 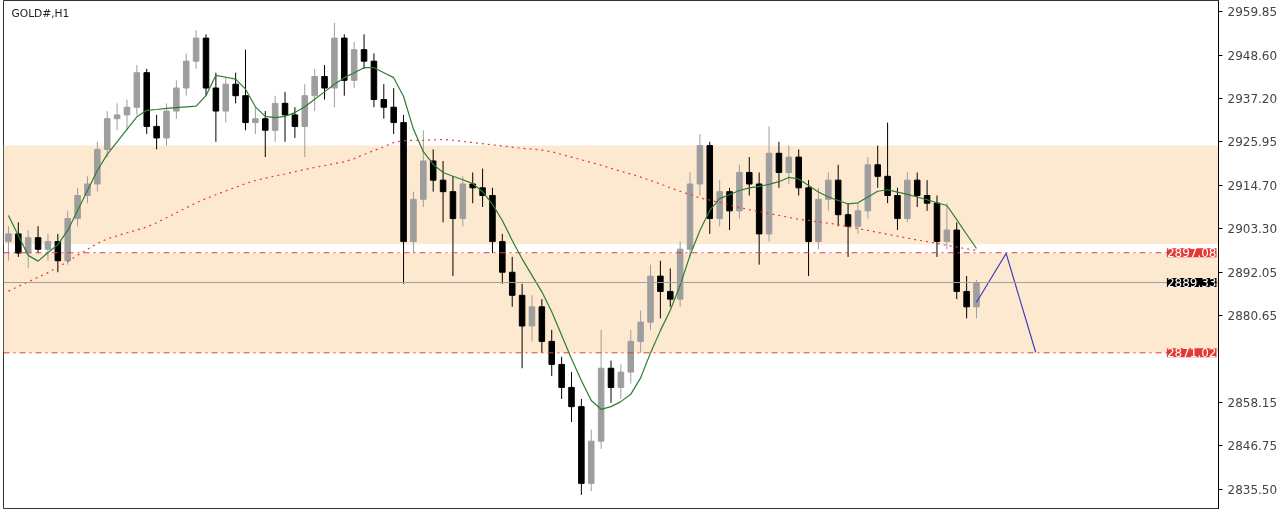 I want to click on y-tick-label: 2948.60, so click(x=1252, y=55).